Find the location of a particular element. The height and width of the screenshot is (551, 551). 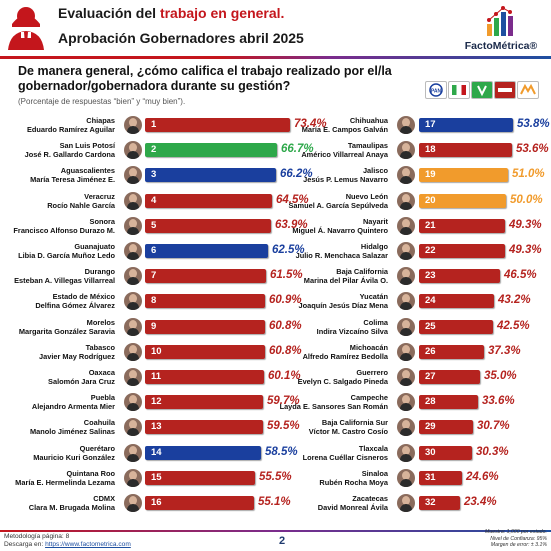

state-name: Quintana Roo is located at coordinates (90, 473).